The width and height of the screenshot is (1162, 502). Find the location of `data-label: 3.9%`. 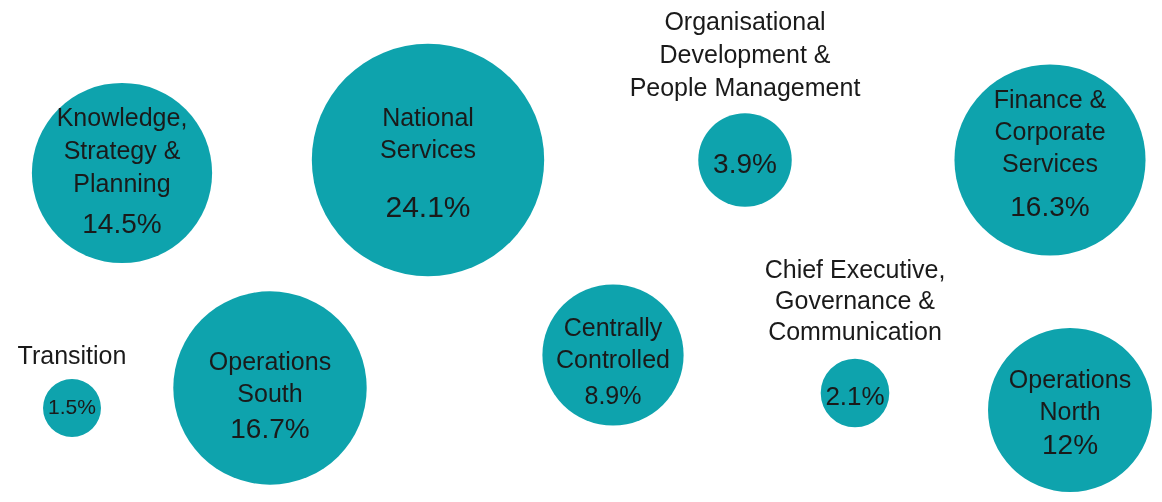

data-label: 3.9% is located at coordinates (745, 163).